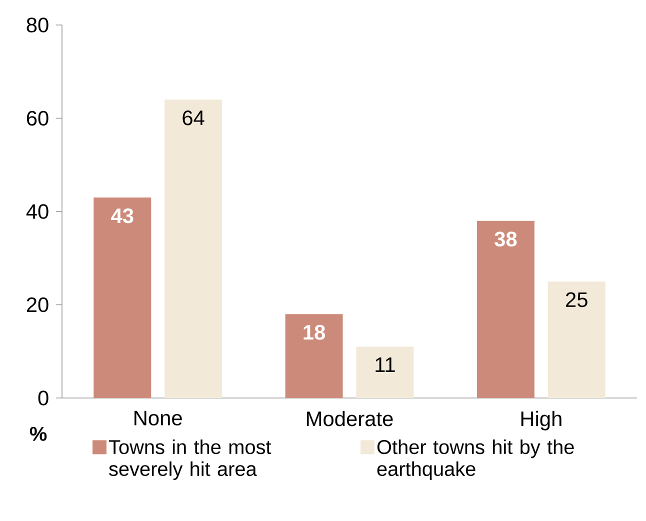  What do you see at coordinates (43, 398) in the screenshot?
I see `y-tick-label: 0` at bounding box center [43, 398].